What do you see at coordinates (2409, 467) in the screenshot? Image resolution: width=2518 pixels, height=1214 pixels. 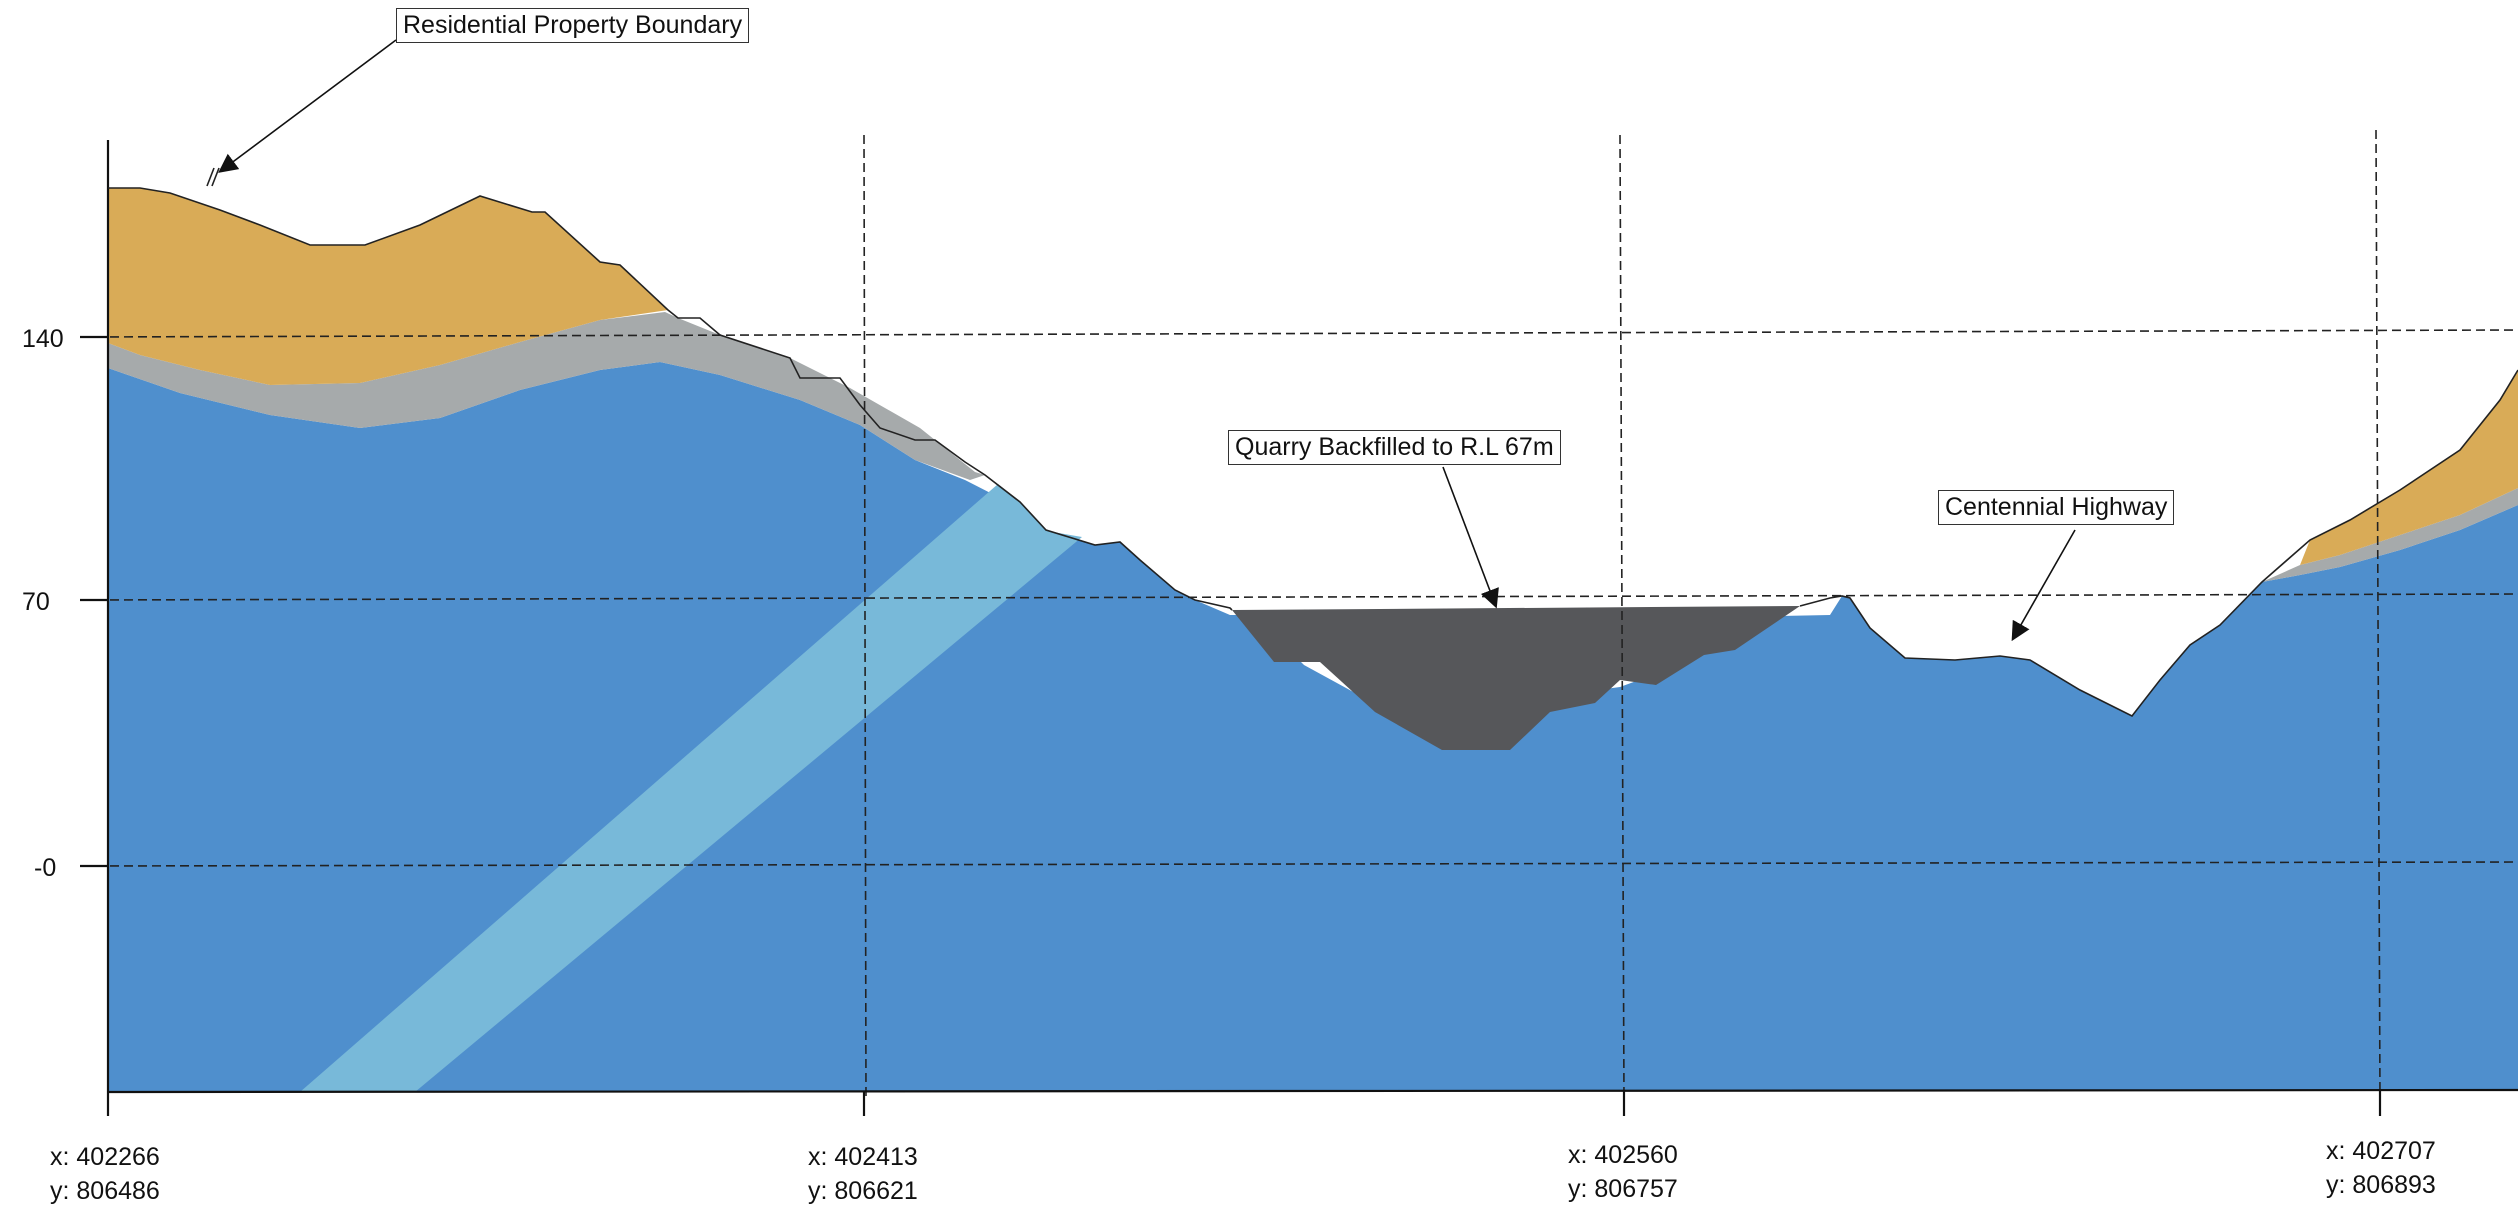 I see `soil-layer-east` at bounding box center [2409, 467].